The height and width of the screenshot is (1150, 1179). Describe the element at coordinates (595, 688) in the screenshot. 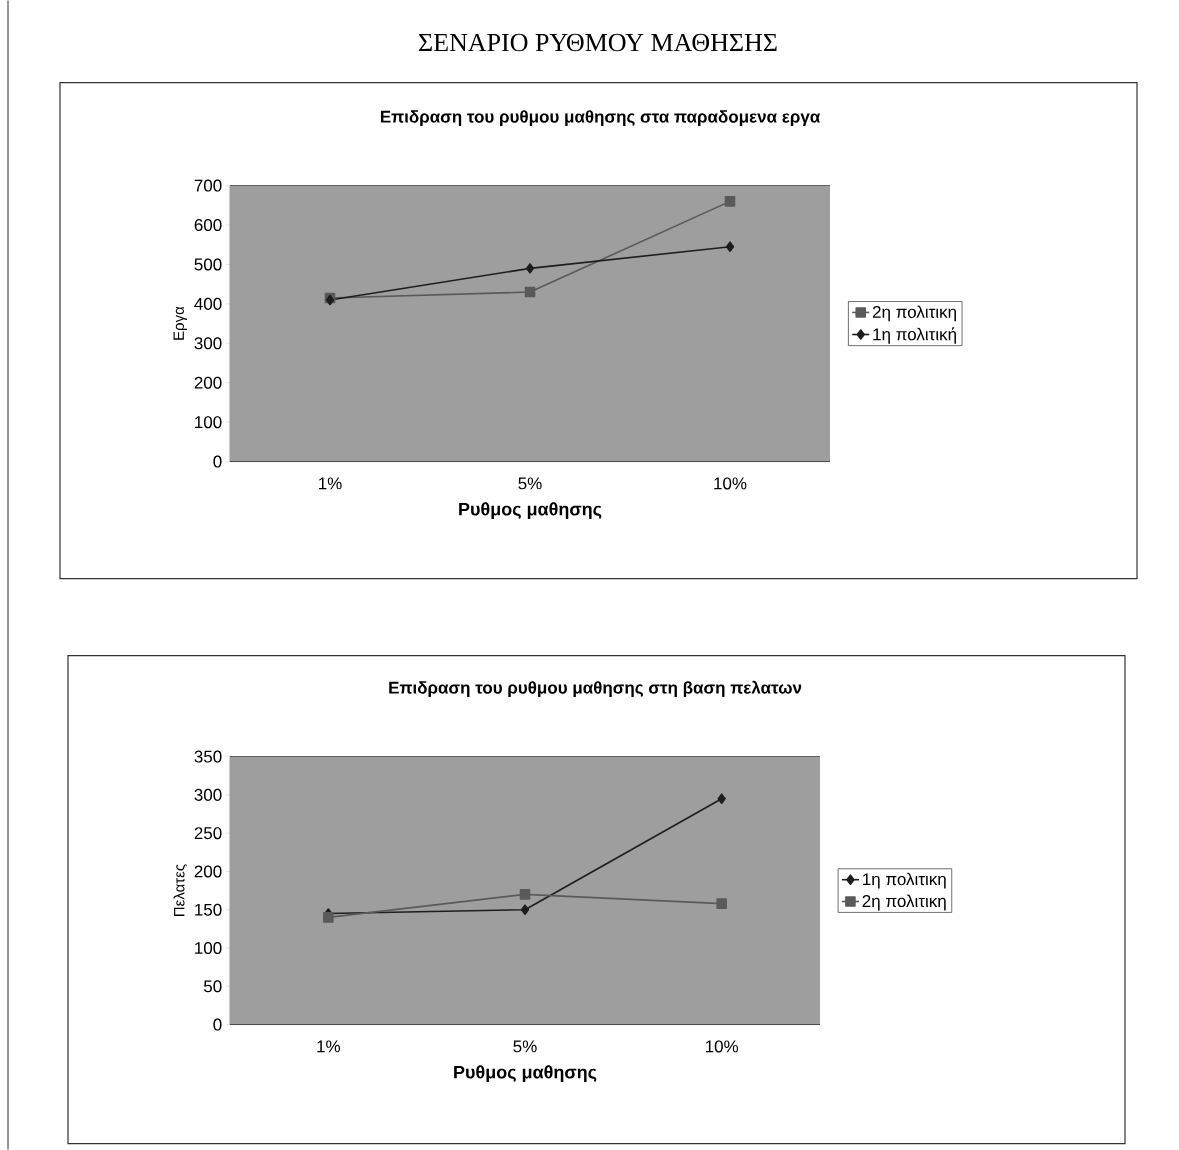

I see `chart-title: Επιδραση του ρυθμου μαθησης στη βαση πελατων` at that location.